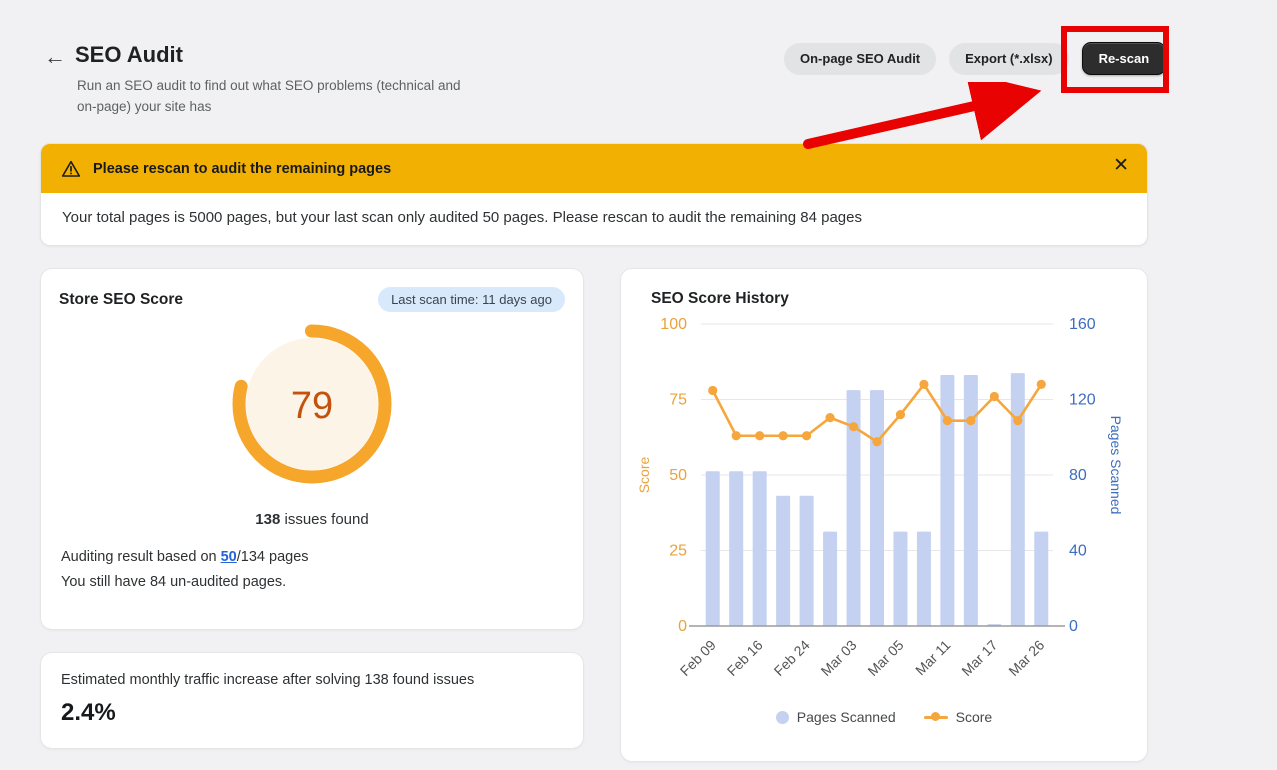  Describe the element at coordinates (268, 519) in the screenshot. I see `issues-count: 138` at that location.